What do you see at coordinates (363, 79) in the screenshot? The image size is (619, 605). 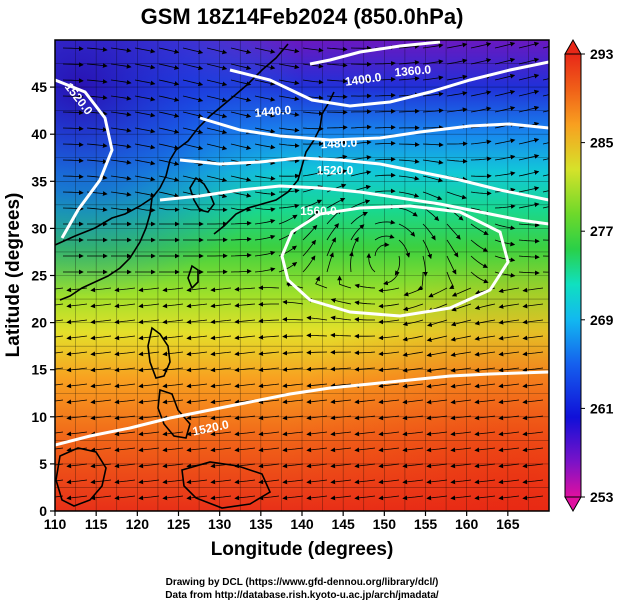 I see `contour-value-label: 1400.0` at bounding box center [363, 79].